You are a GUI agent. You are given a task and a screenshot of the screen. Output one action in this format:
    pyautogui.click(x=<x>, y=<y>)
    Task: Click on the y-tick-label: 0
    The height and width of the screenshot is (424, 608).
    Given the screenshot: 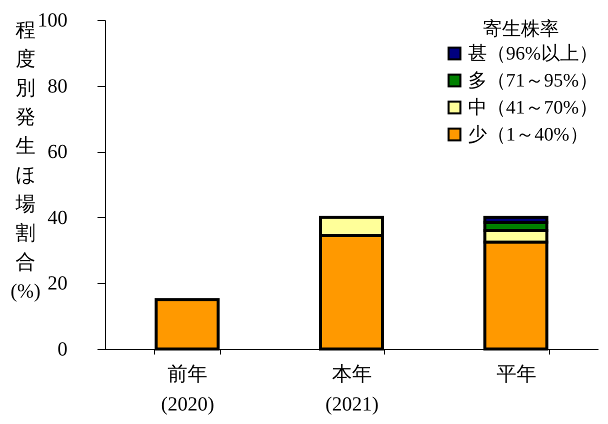 What is the action you would take?
    pyautogui.click(x=63, y=349)
    